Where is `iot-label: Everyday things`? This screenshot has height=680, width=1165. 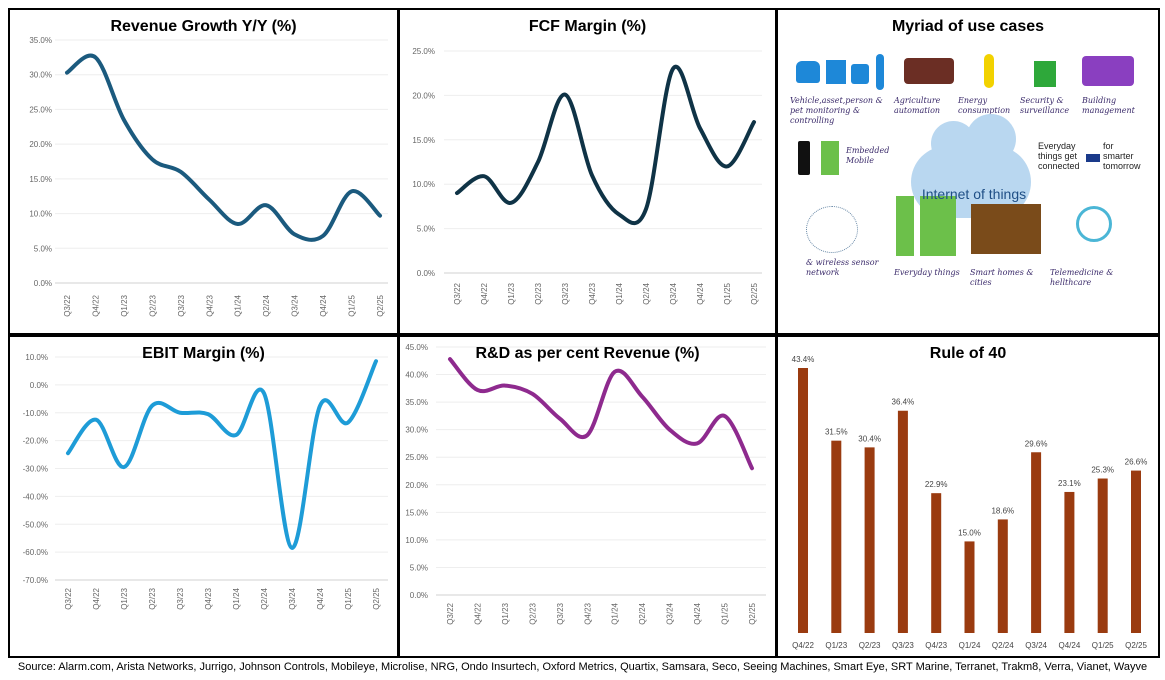
iot-label: Everyday things is located at coordinates (927, 272).